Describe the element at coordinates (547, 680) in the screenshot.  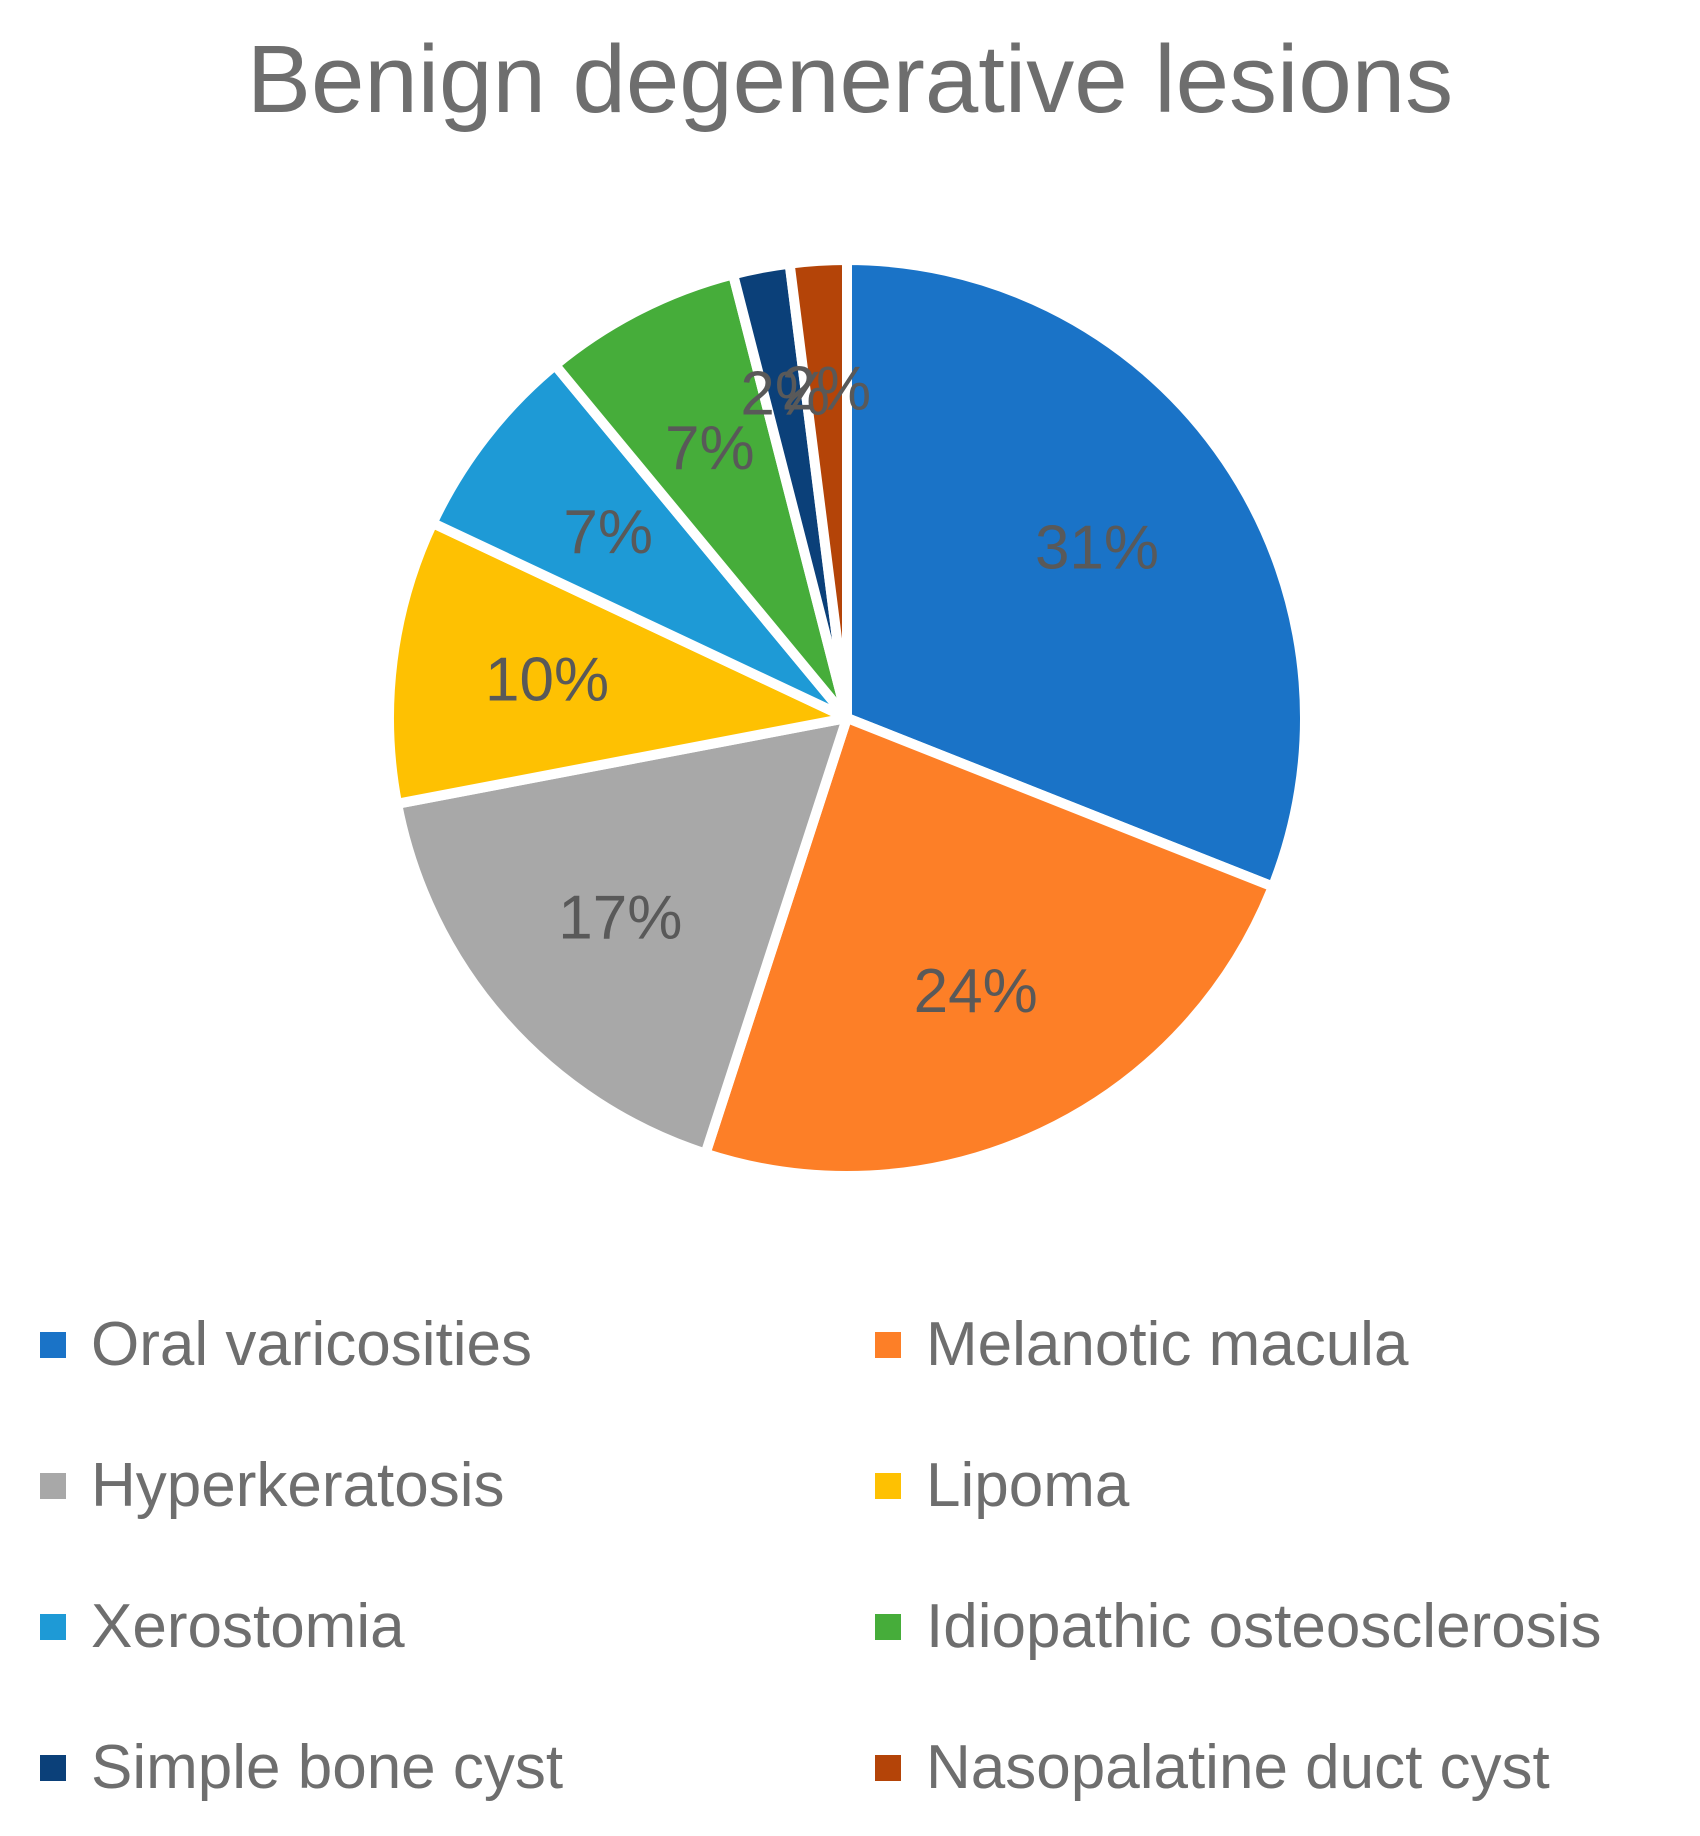
I see `data-label-lipoma: 10%` at that location.